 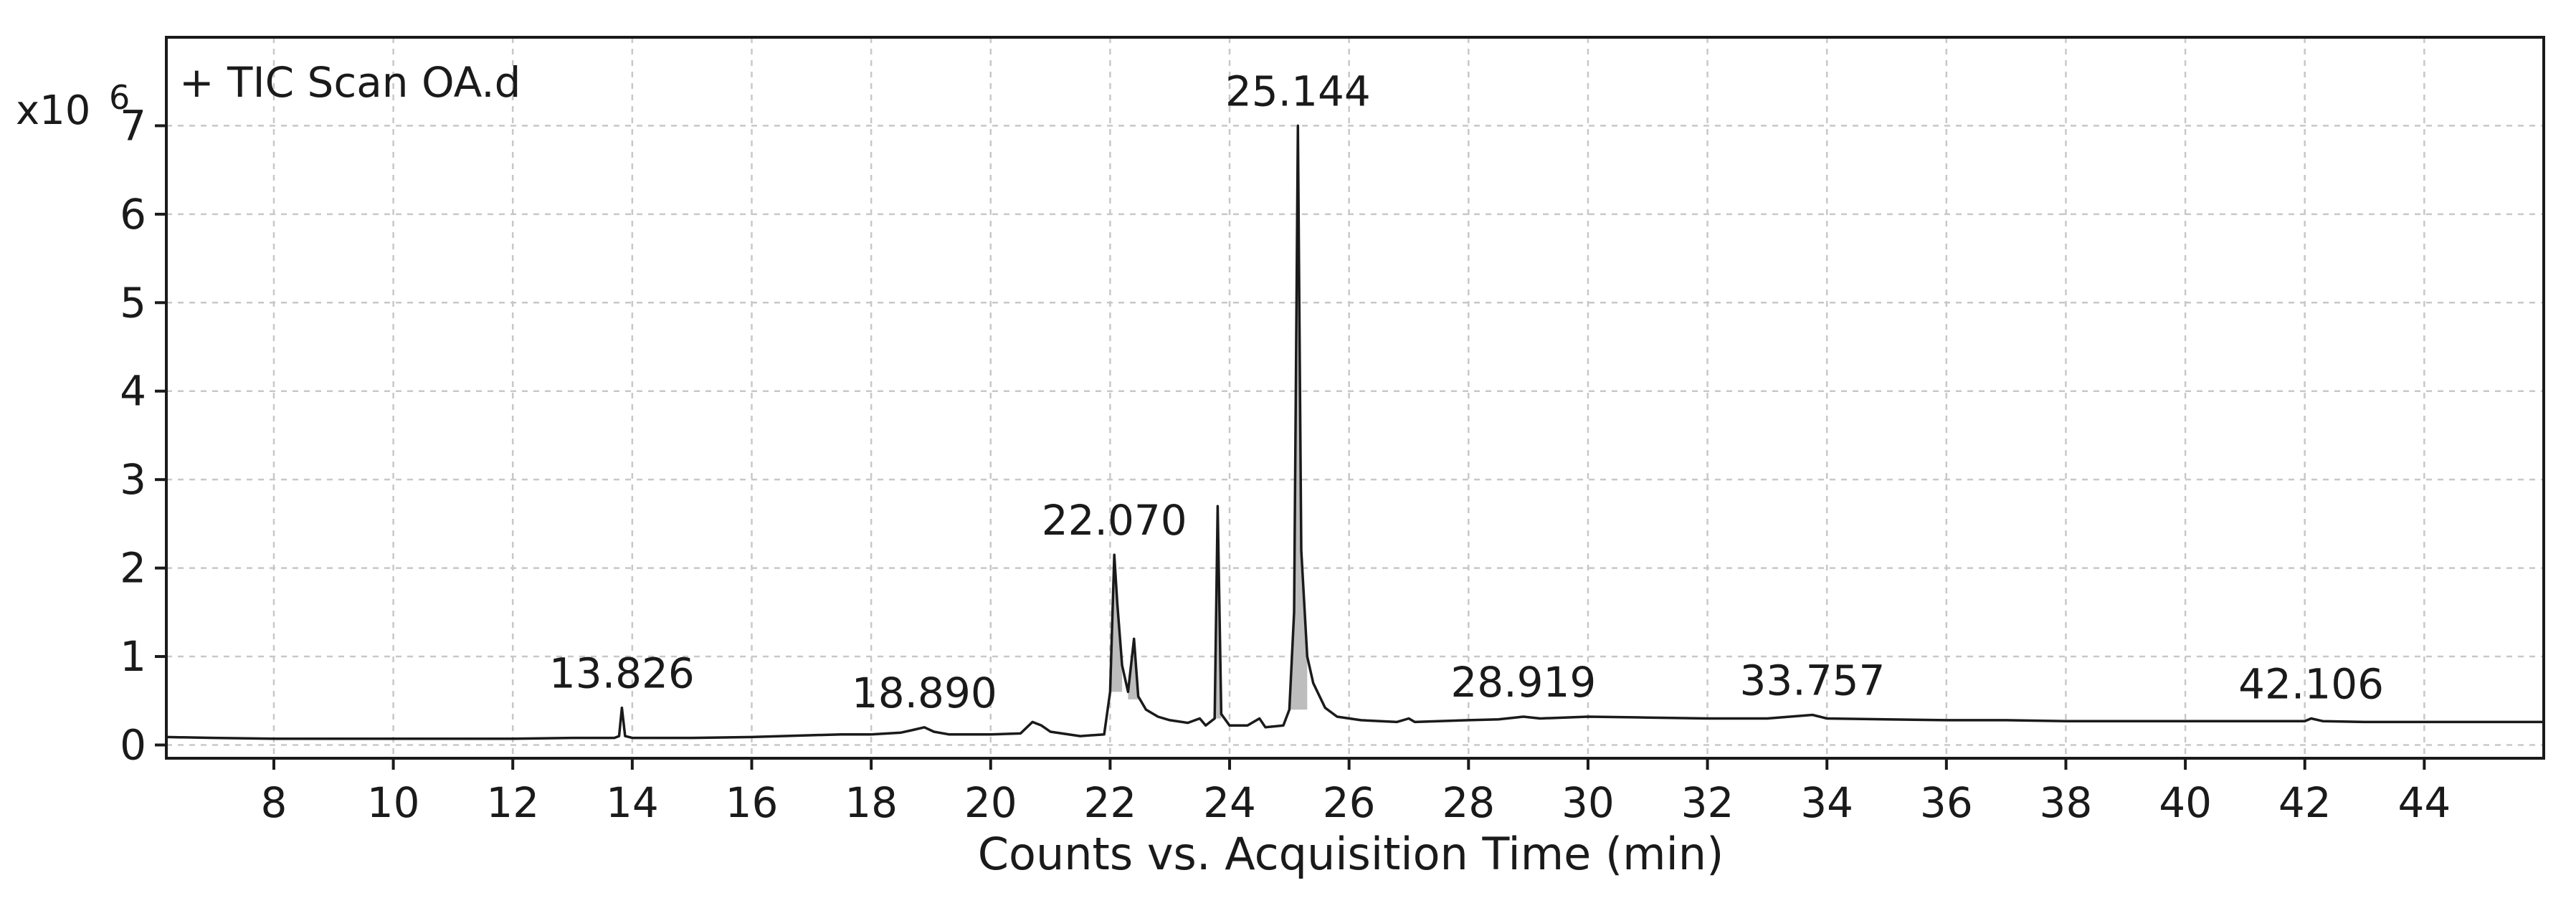 What do you see at coordinates (753, 803) in the screenshot?
I see `x-tick-label-4: 16` at bounding box center [753, 803].